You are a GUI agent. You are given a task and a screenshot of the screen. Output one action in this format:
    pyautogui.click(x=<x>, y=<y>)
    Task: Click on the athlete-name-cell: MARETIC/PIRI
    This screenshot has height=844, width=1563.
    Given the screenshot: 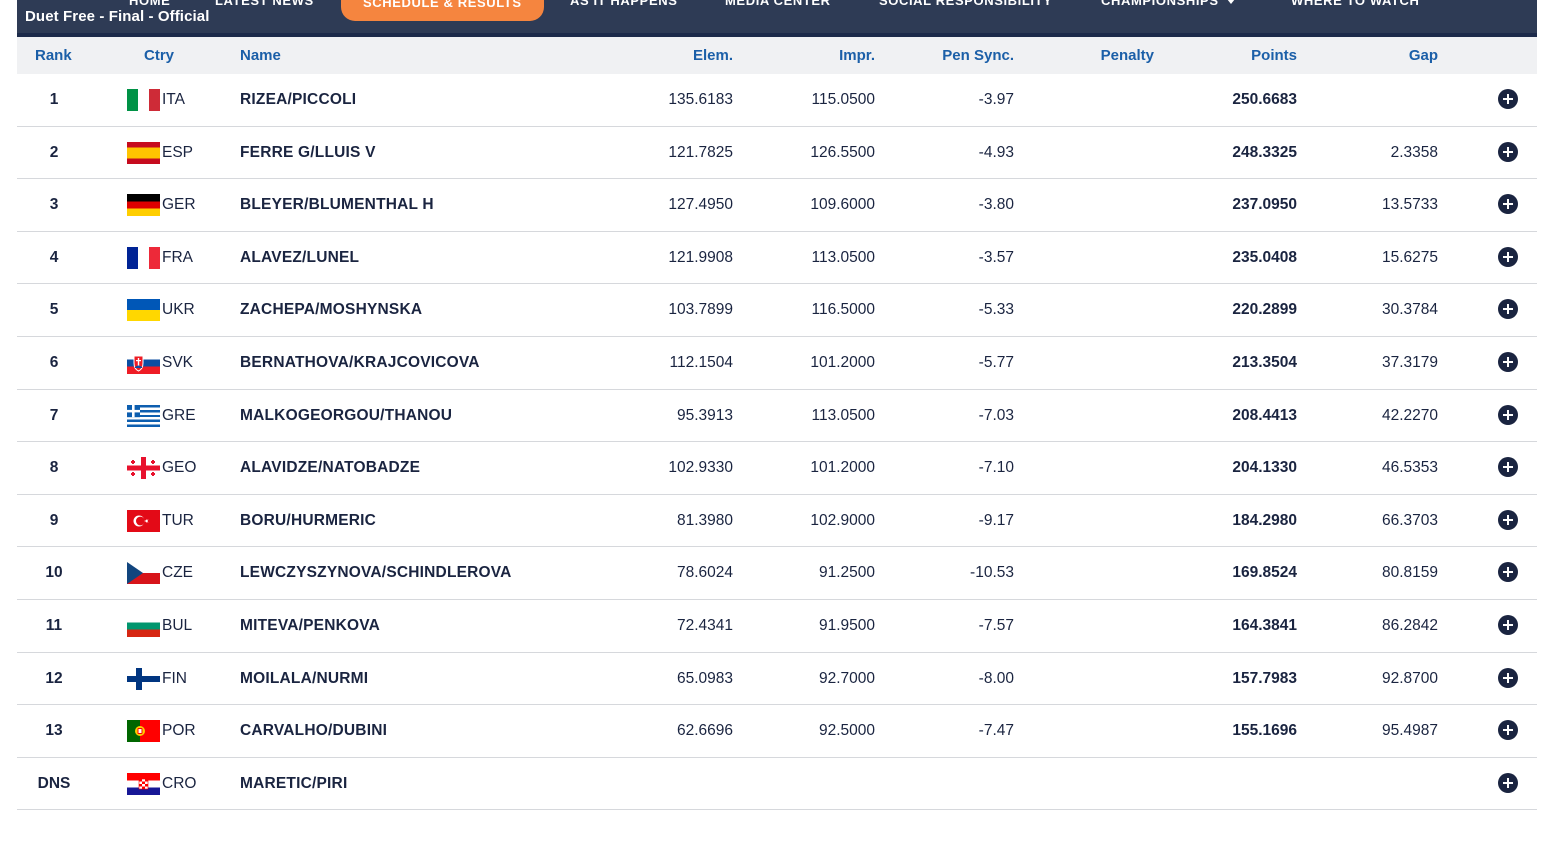 What is the action you would take?
    pyautogui.click(x=294, y=783)
    